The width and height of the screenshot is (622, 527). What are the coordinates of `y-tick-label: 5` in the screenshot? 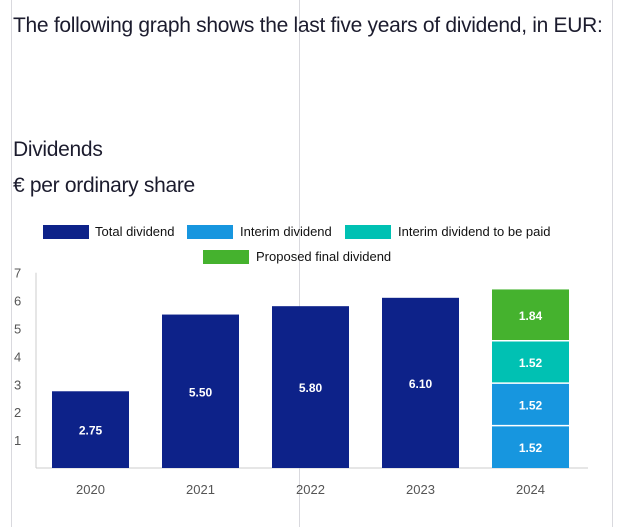 It's located at (17, 329).